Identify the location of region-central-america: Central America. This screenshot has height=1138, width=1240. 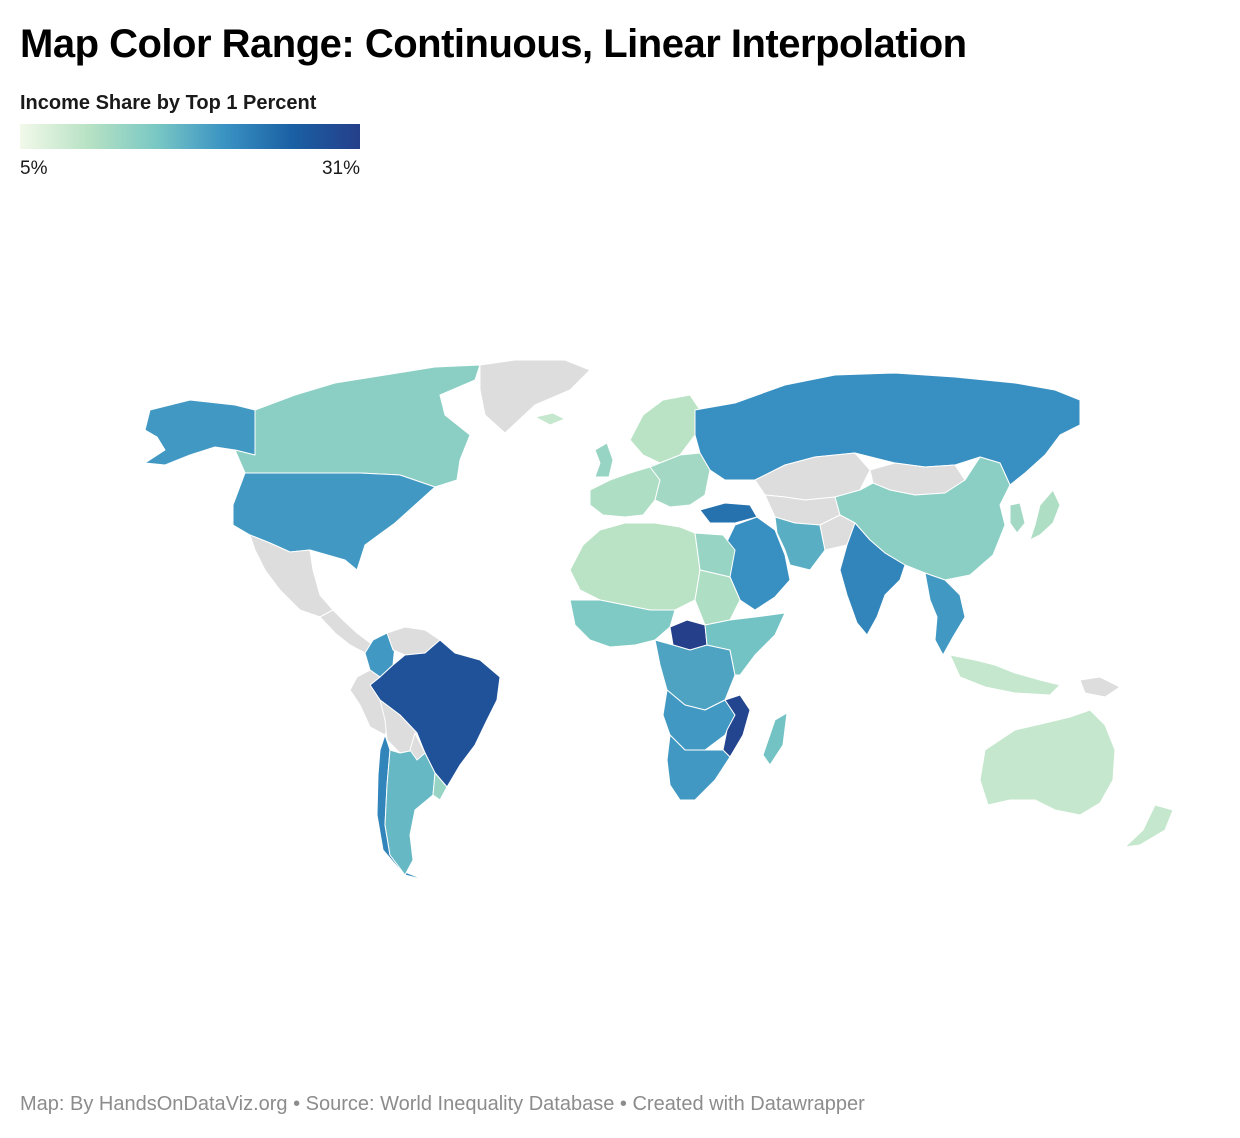
(346, 631).